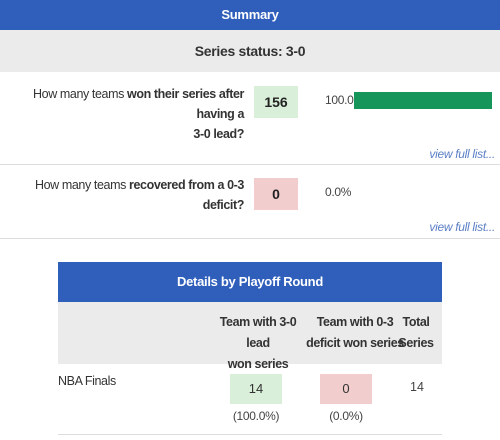 The image size is (500, 440). I want to click on column-header-line1: Team with 0-3, so click(355, 322).